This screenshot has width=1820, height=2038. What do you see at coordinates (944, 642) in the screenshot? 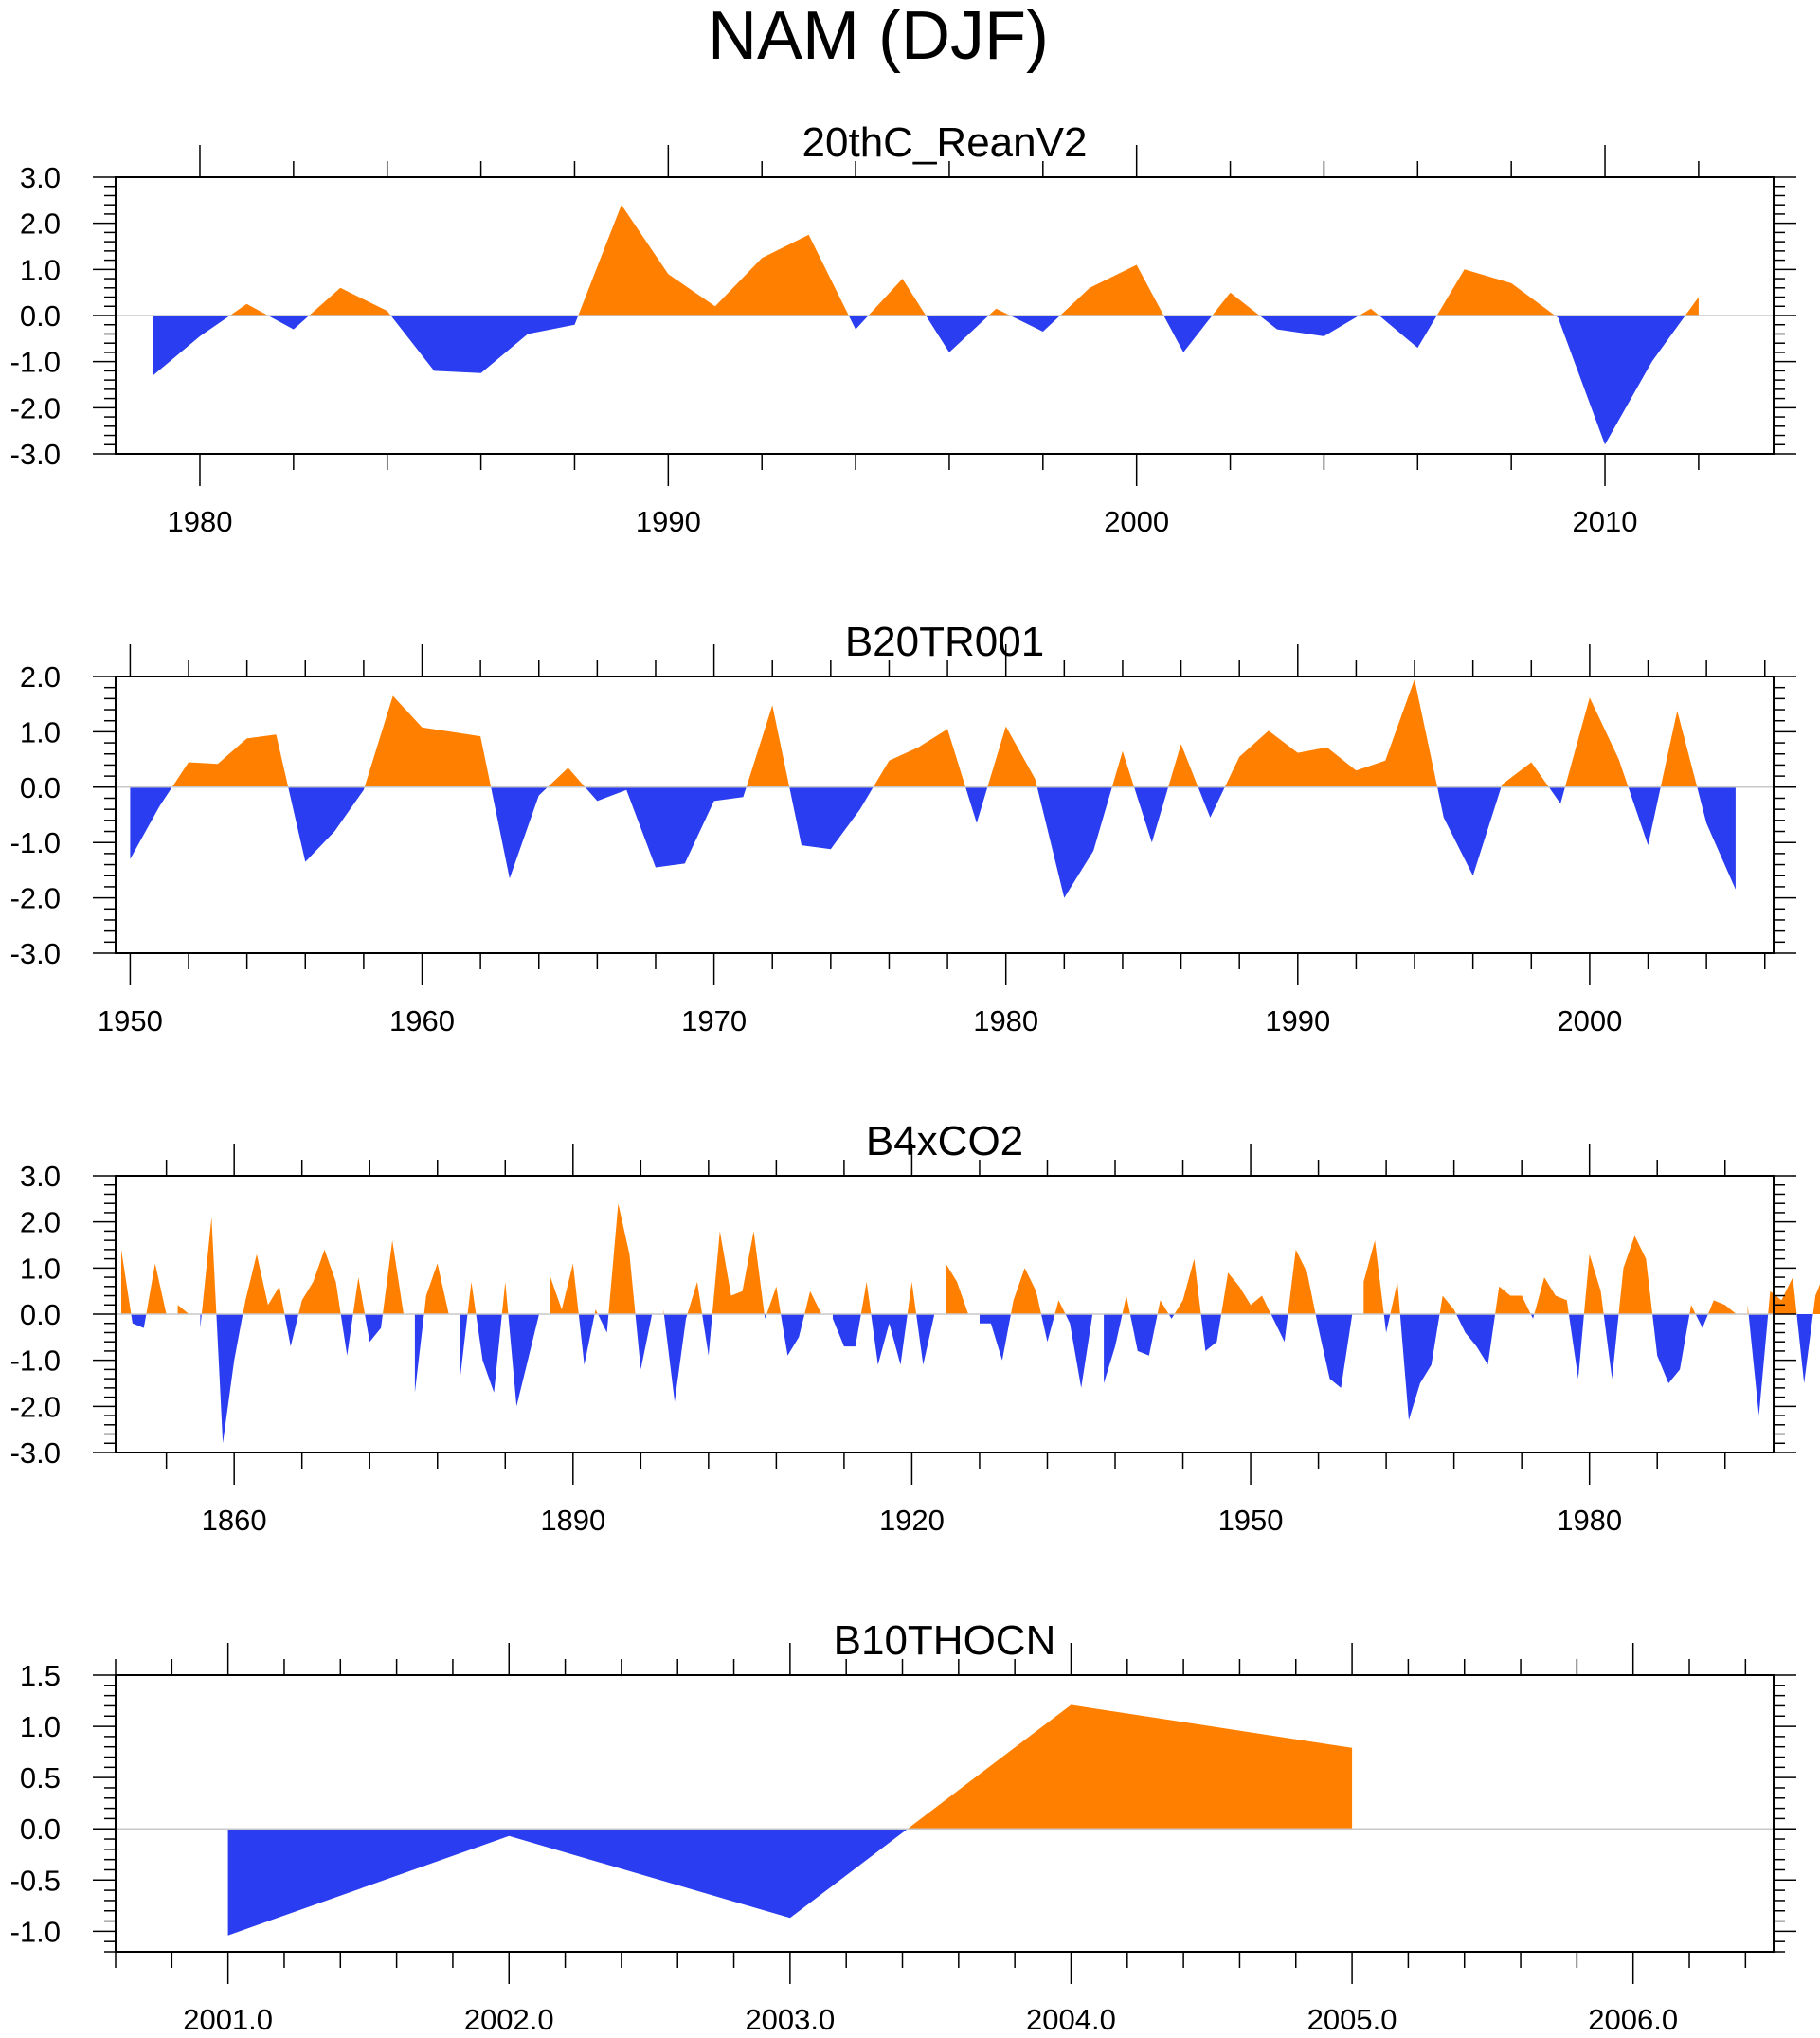
I see `panel-title: B20TR001` at bounding box center [944, 642].